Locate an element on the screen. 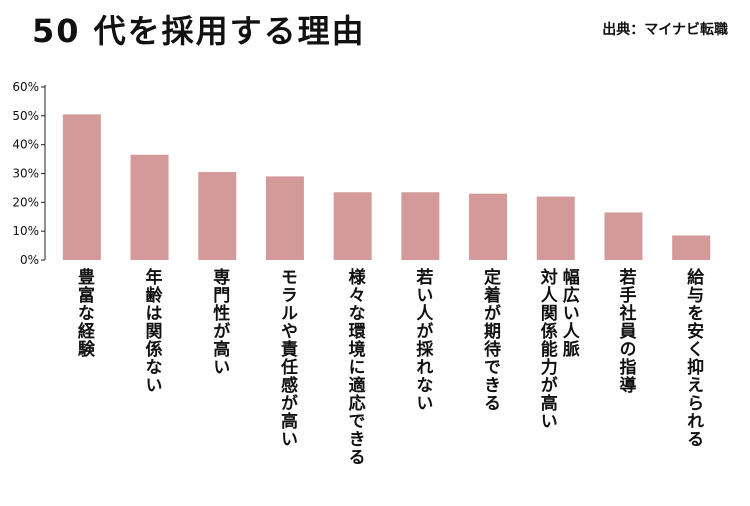  x-category-label: 様々な環境に適応できる is located at coordinates (354, 367).